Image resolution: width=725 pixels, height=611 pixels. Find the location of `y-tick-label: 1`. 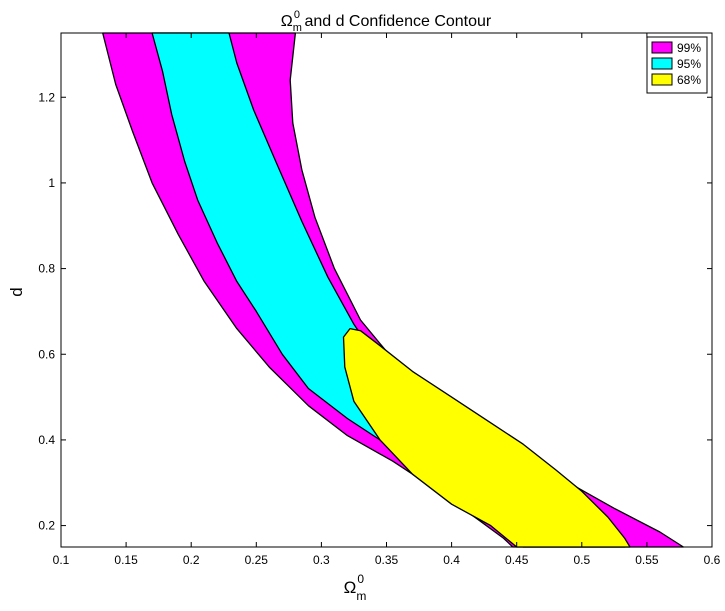

y-tick-label: 1 is located at coordinates (51, 183).